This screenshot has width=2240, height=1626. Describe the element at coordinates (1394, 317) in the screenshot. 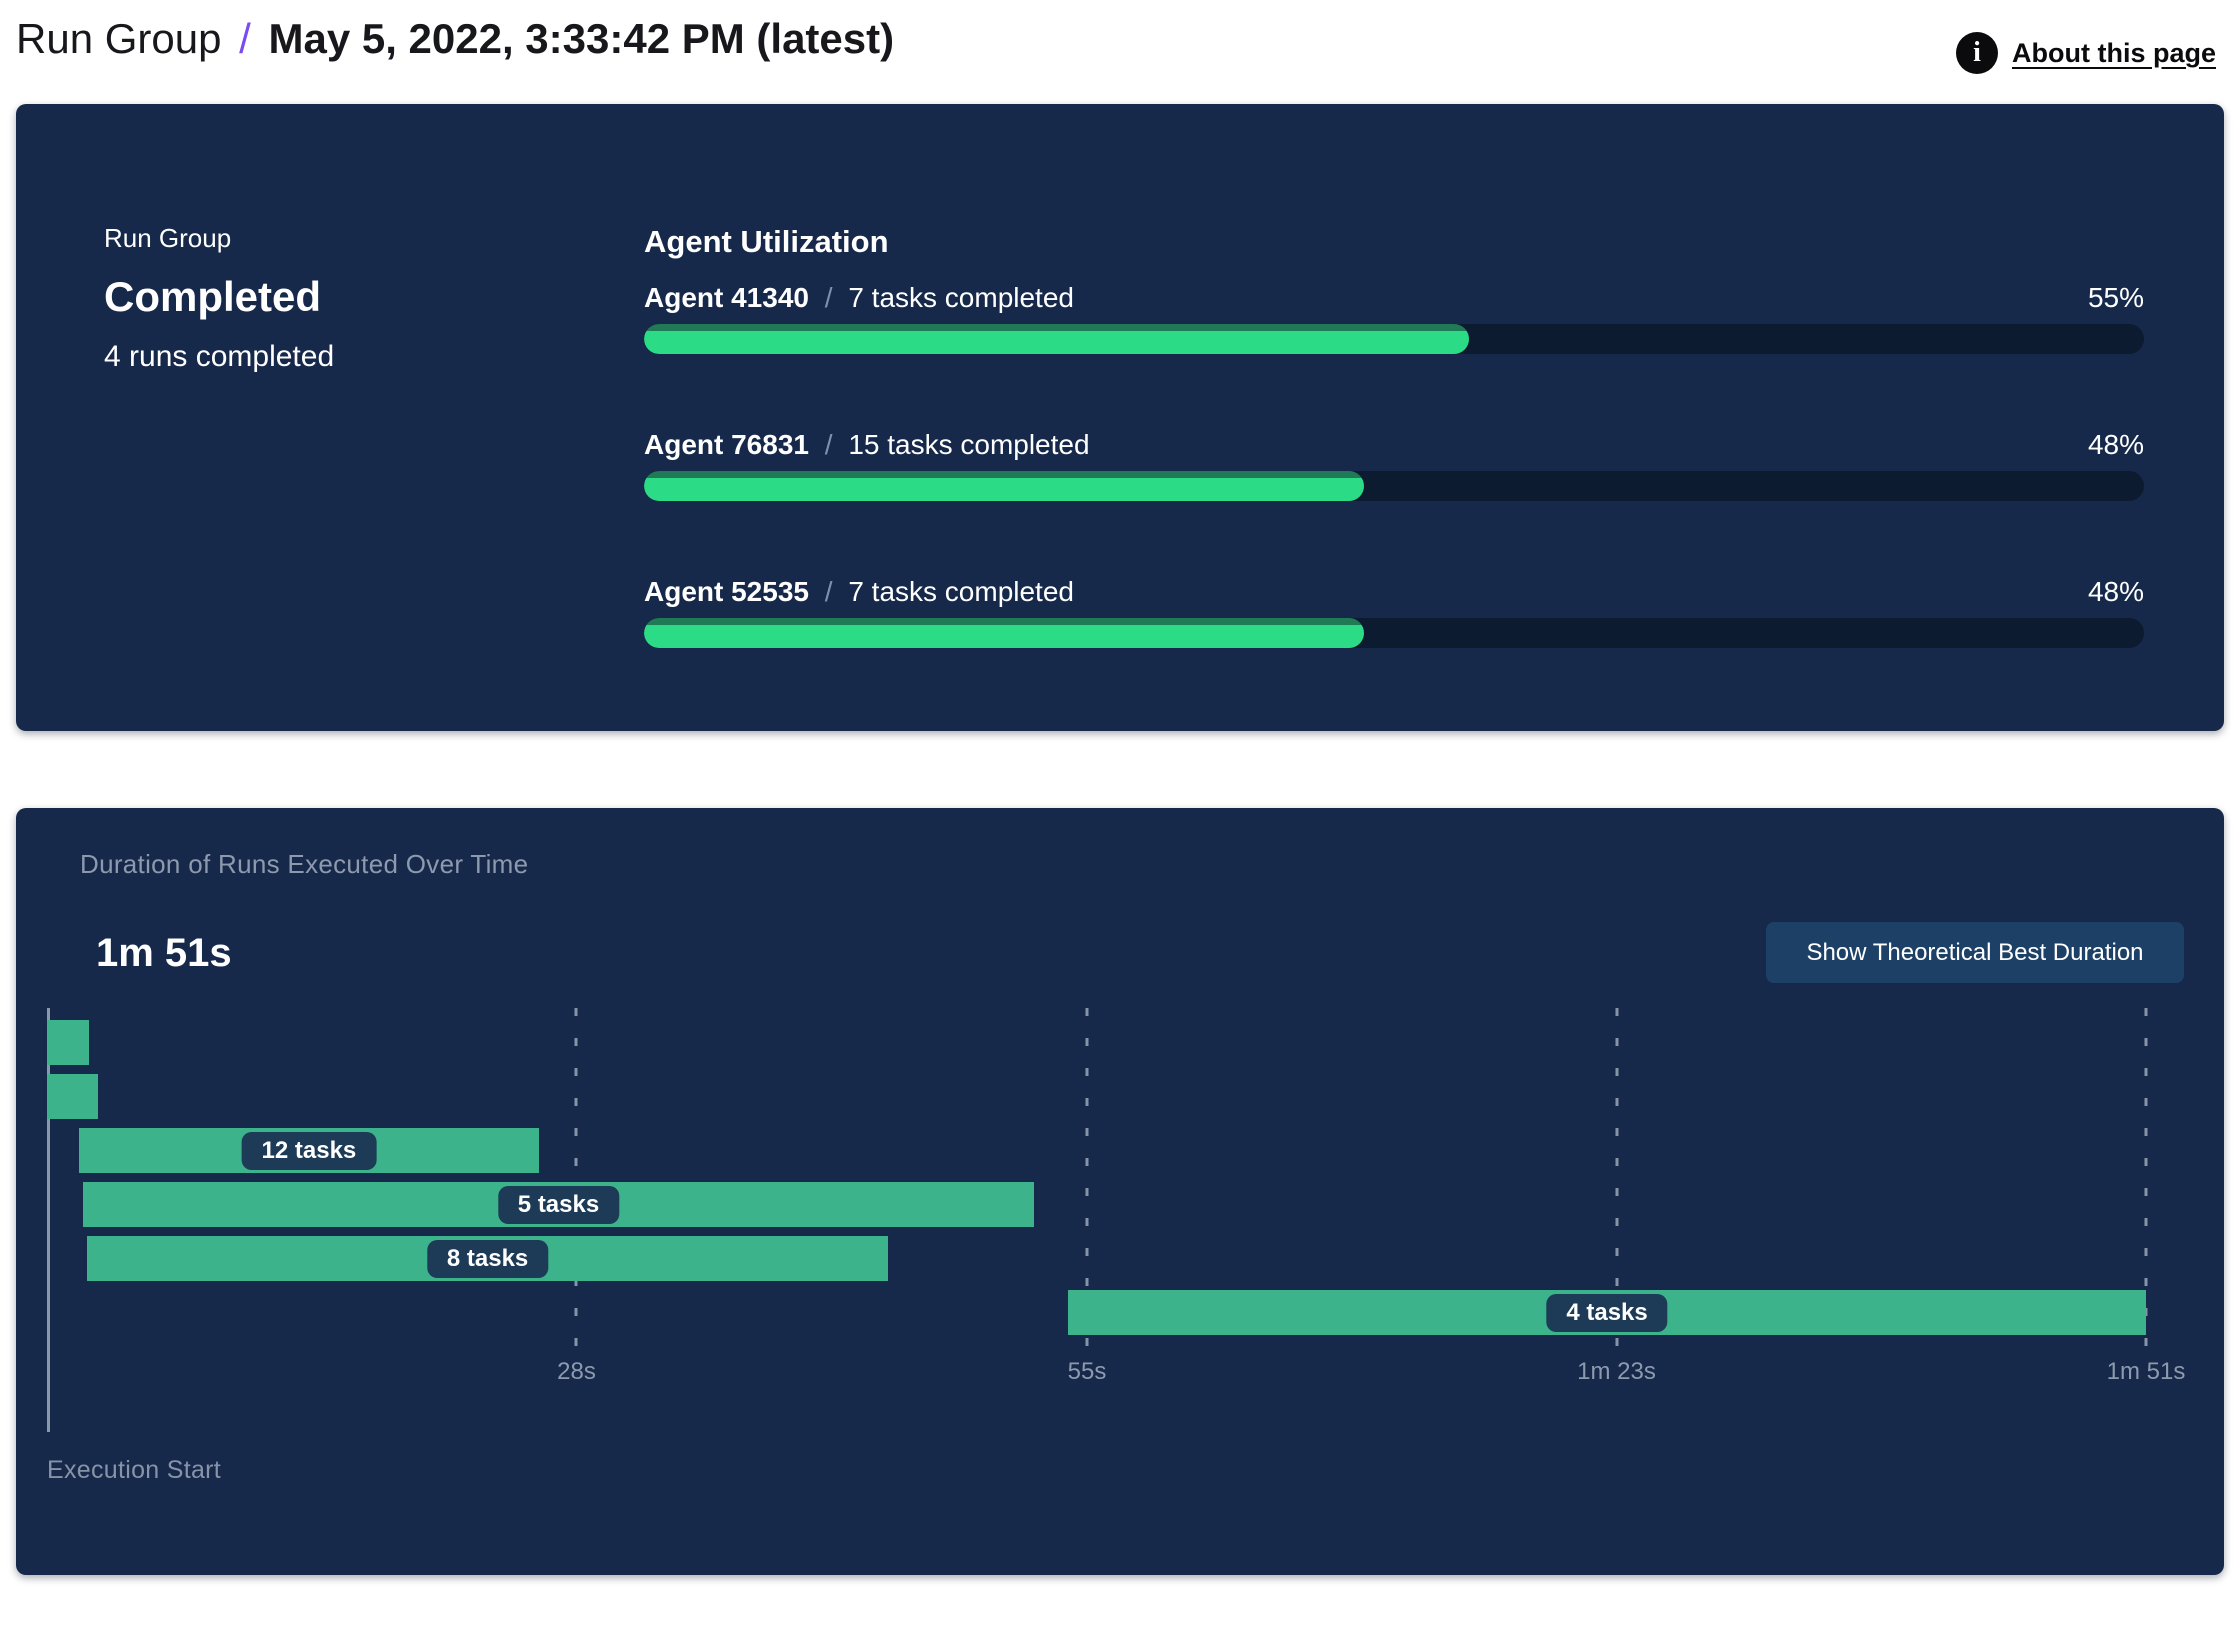

I see `agent-utilization-row: Agent 41340 / 7 tasks completed 55%` at that location.